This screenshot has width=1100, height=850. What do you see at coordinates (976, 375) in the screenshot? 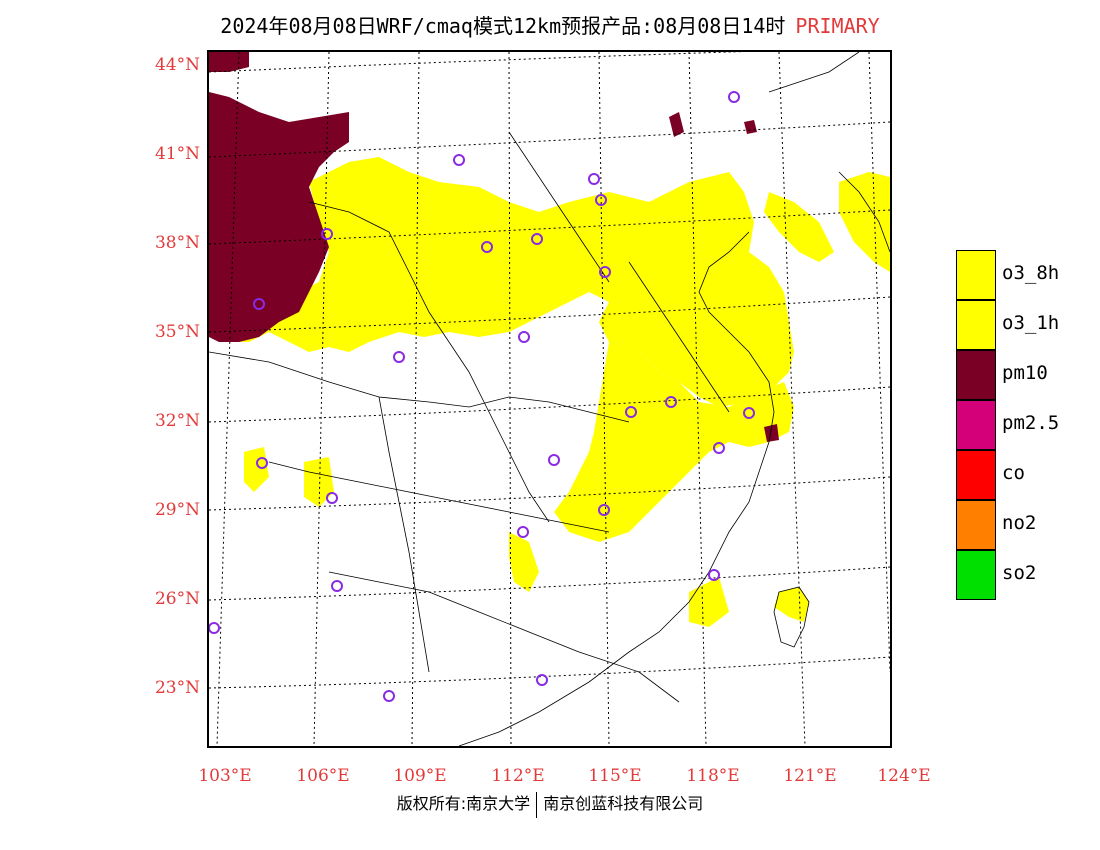
I see `legend-swatch-pm10` at bounding box center [976, 375].